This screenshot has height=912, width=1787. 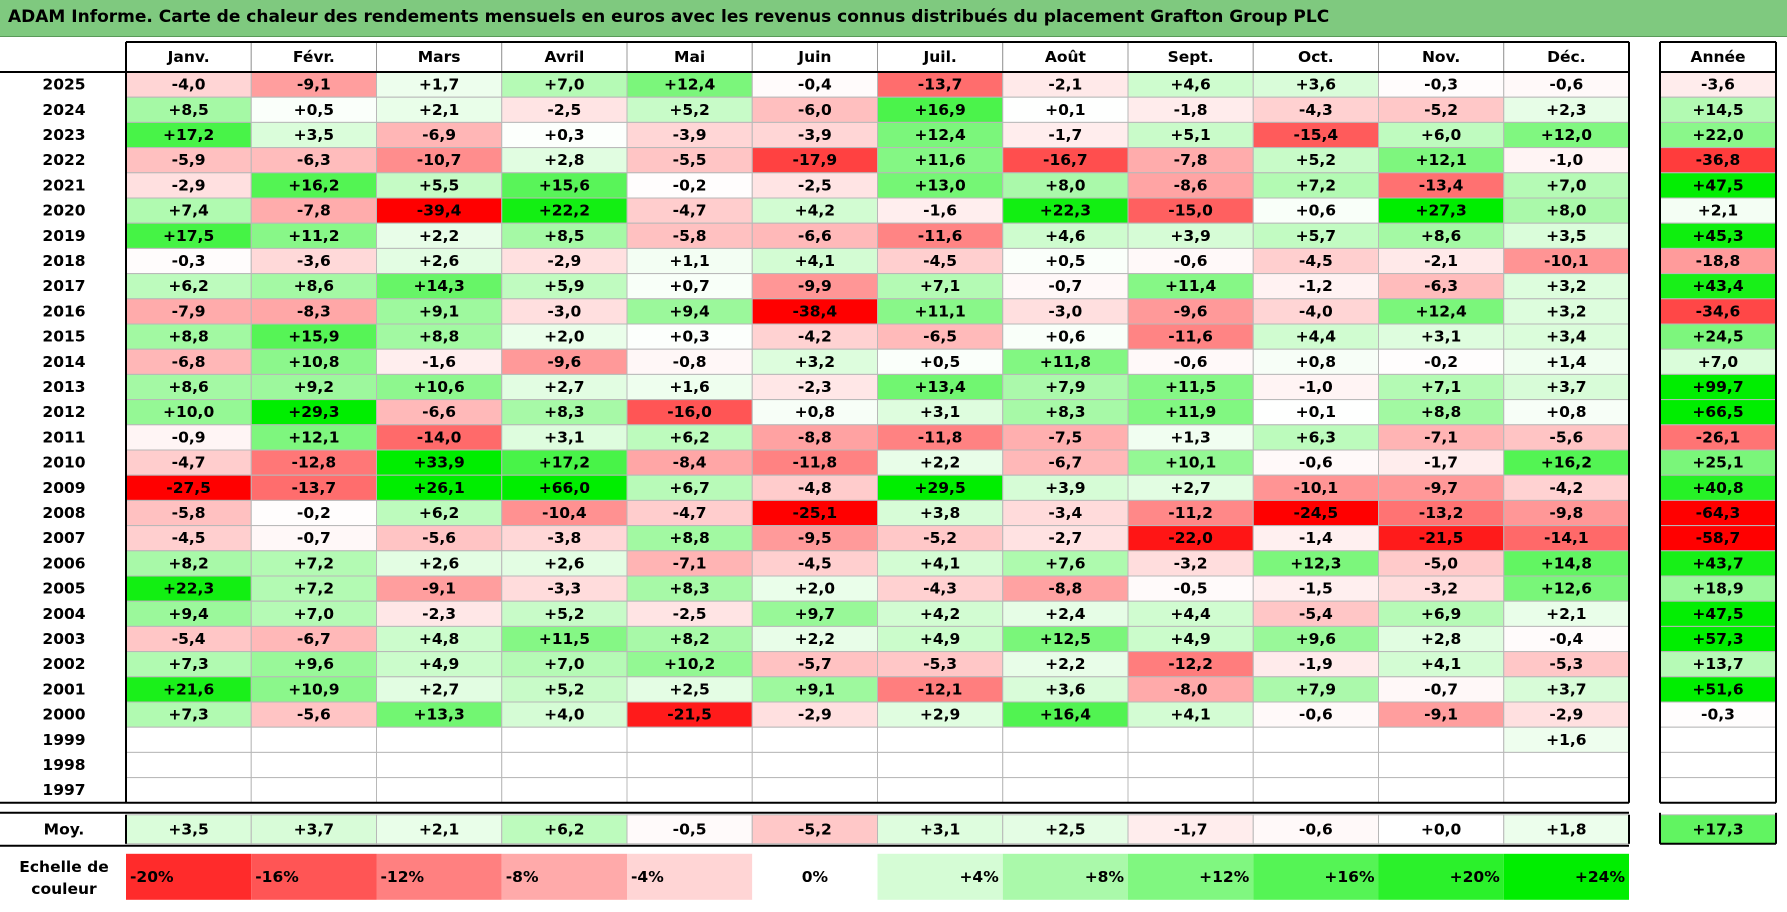 I want to click on row-year-label: 2012, so click(x=63, y=412).